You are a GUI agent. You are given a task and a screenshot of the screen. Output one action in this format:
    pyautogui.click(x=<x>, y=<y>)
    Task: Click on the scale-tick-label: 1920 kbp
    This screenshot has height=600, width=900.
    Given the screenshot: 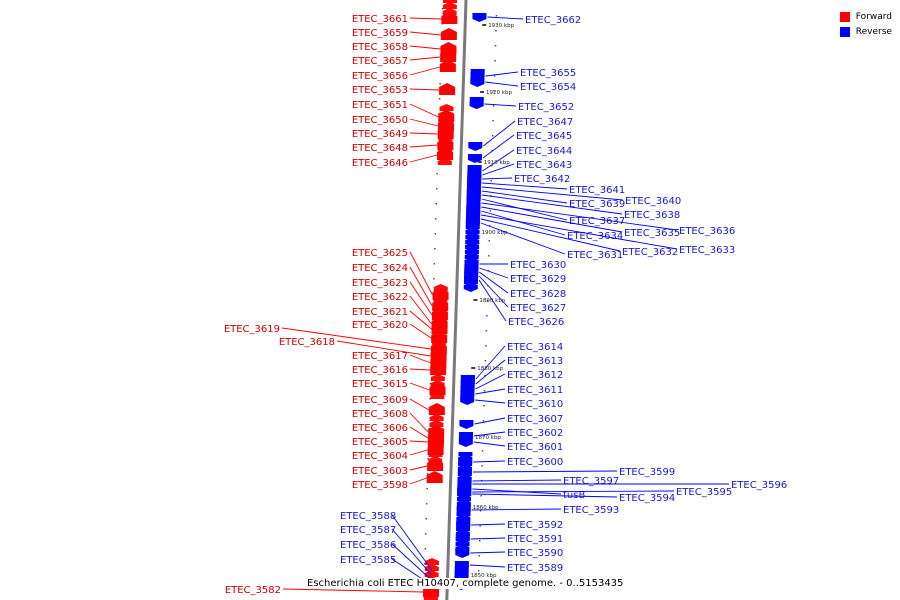 What is the action you would take?
    pyautogui.click(x=499, y=93)
    